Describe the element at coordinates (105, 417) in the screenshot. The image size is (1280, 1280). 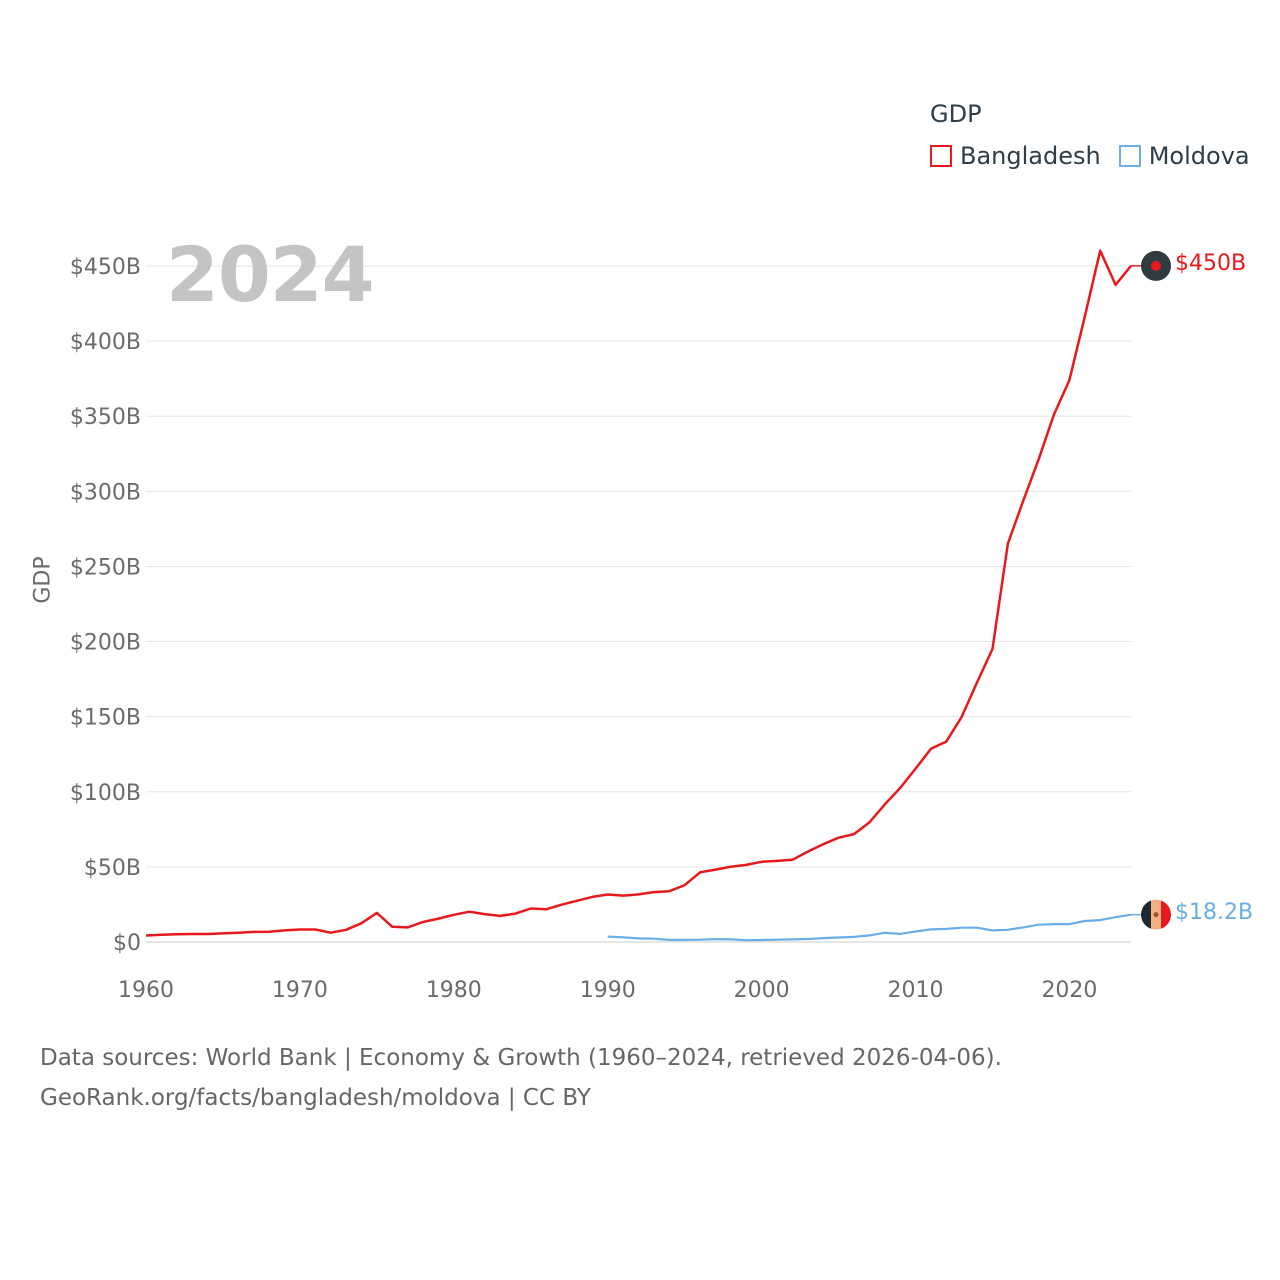
I see `y-tick-label: $350B` at that location.